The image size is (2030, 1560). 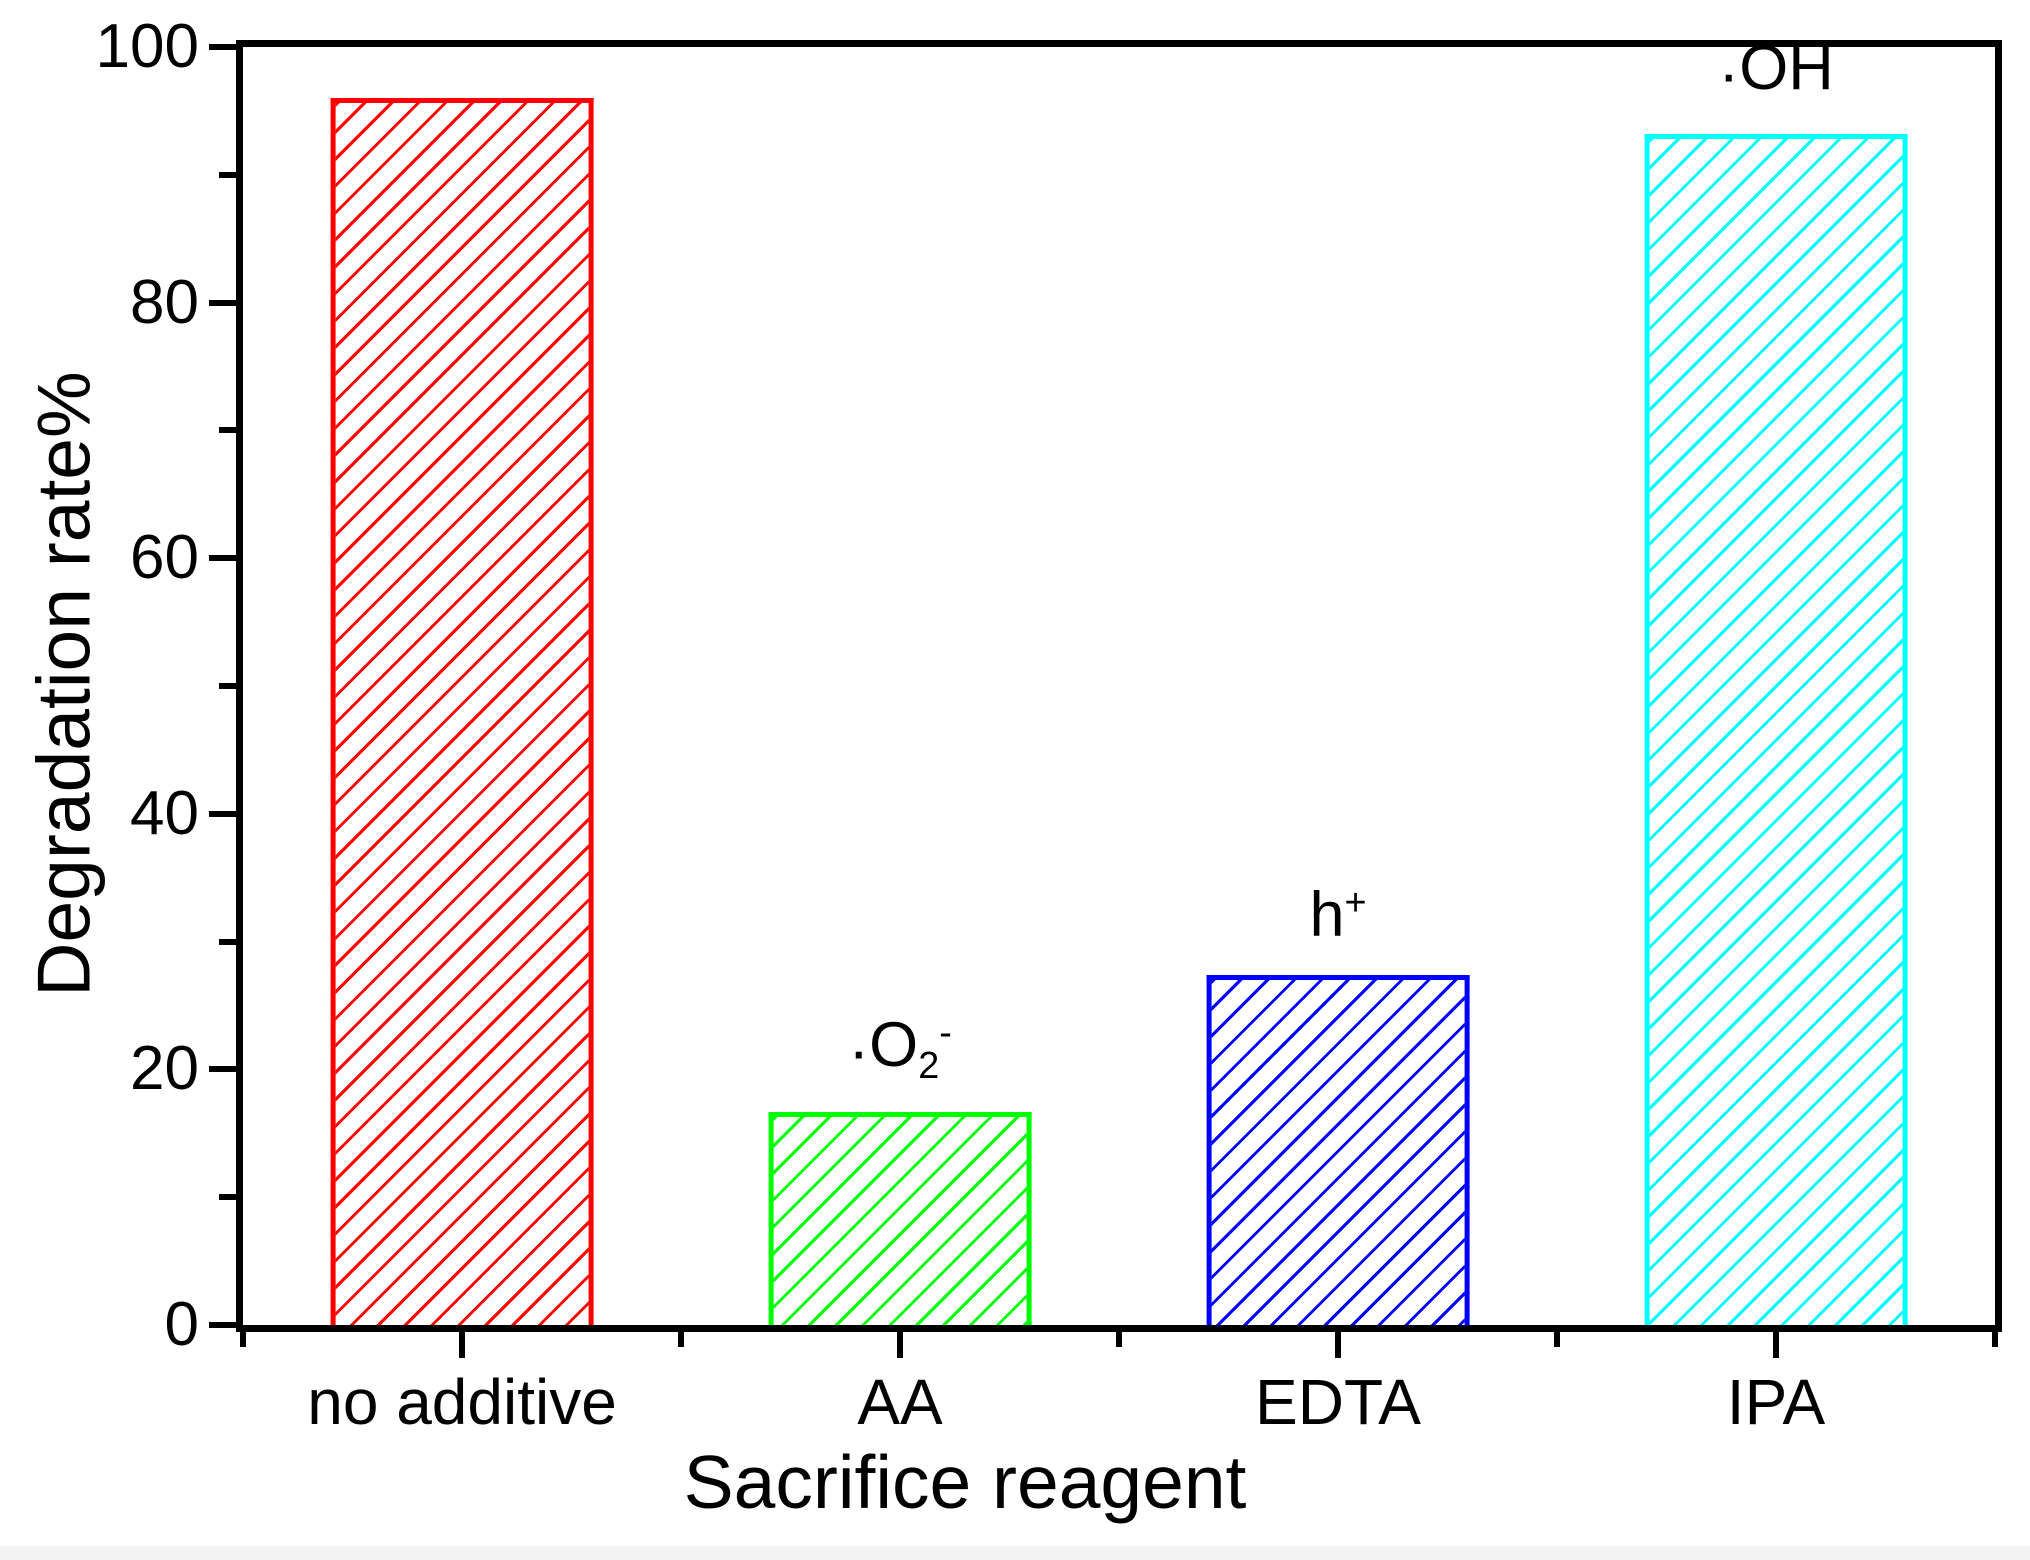 What do you see at coordinates (1338, 914) in the screenshot?
I see `bar-annotation: h+` at bounding box center [1338, 914].